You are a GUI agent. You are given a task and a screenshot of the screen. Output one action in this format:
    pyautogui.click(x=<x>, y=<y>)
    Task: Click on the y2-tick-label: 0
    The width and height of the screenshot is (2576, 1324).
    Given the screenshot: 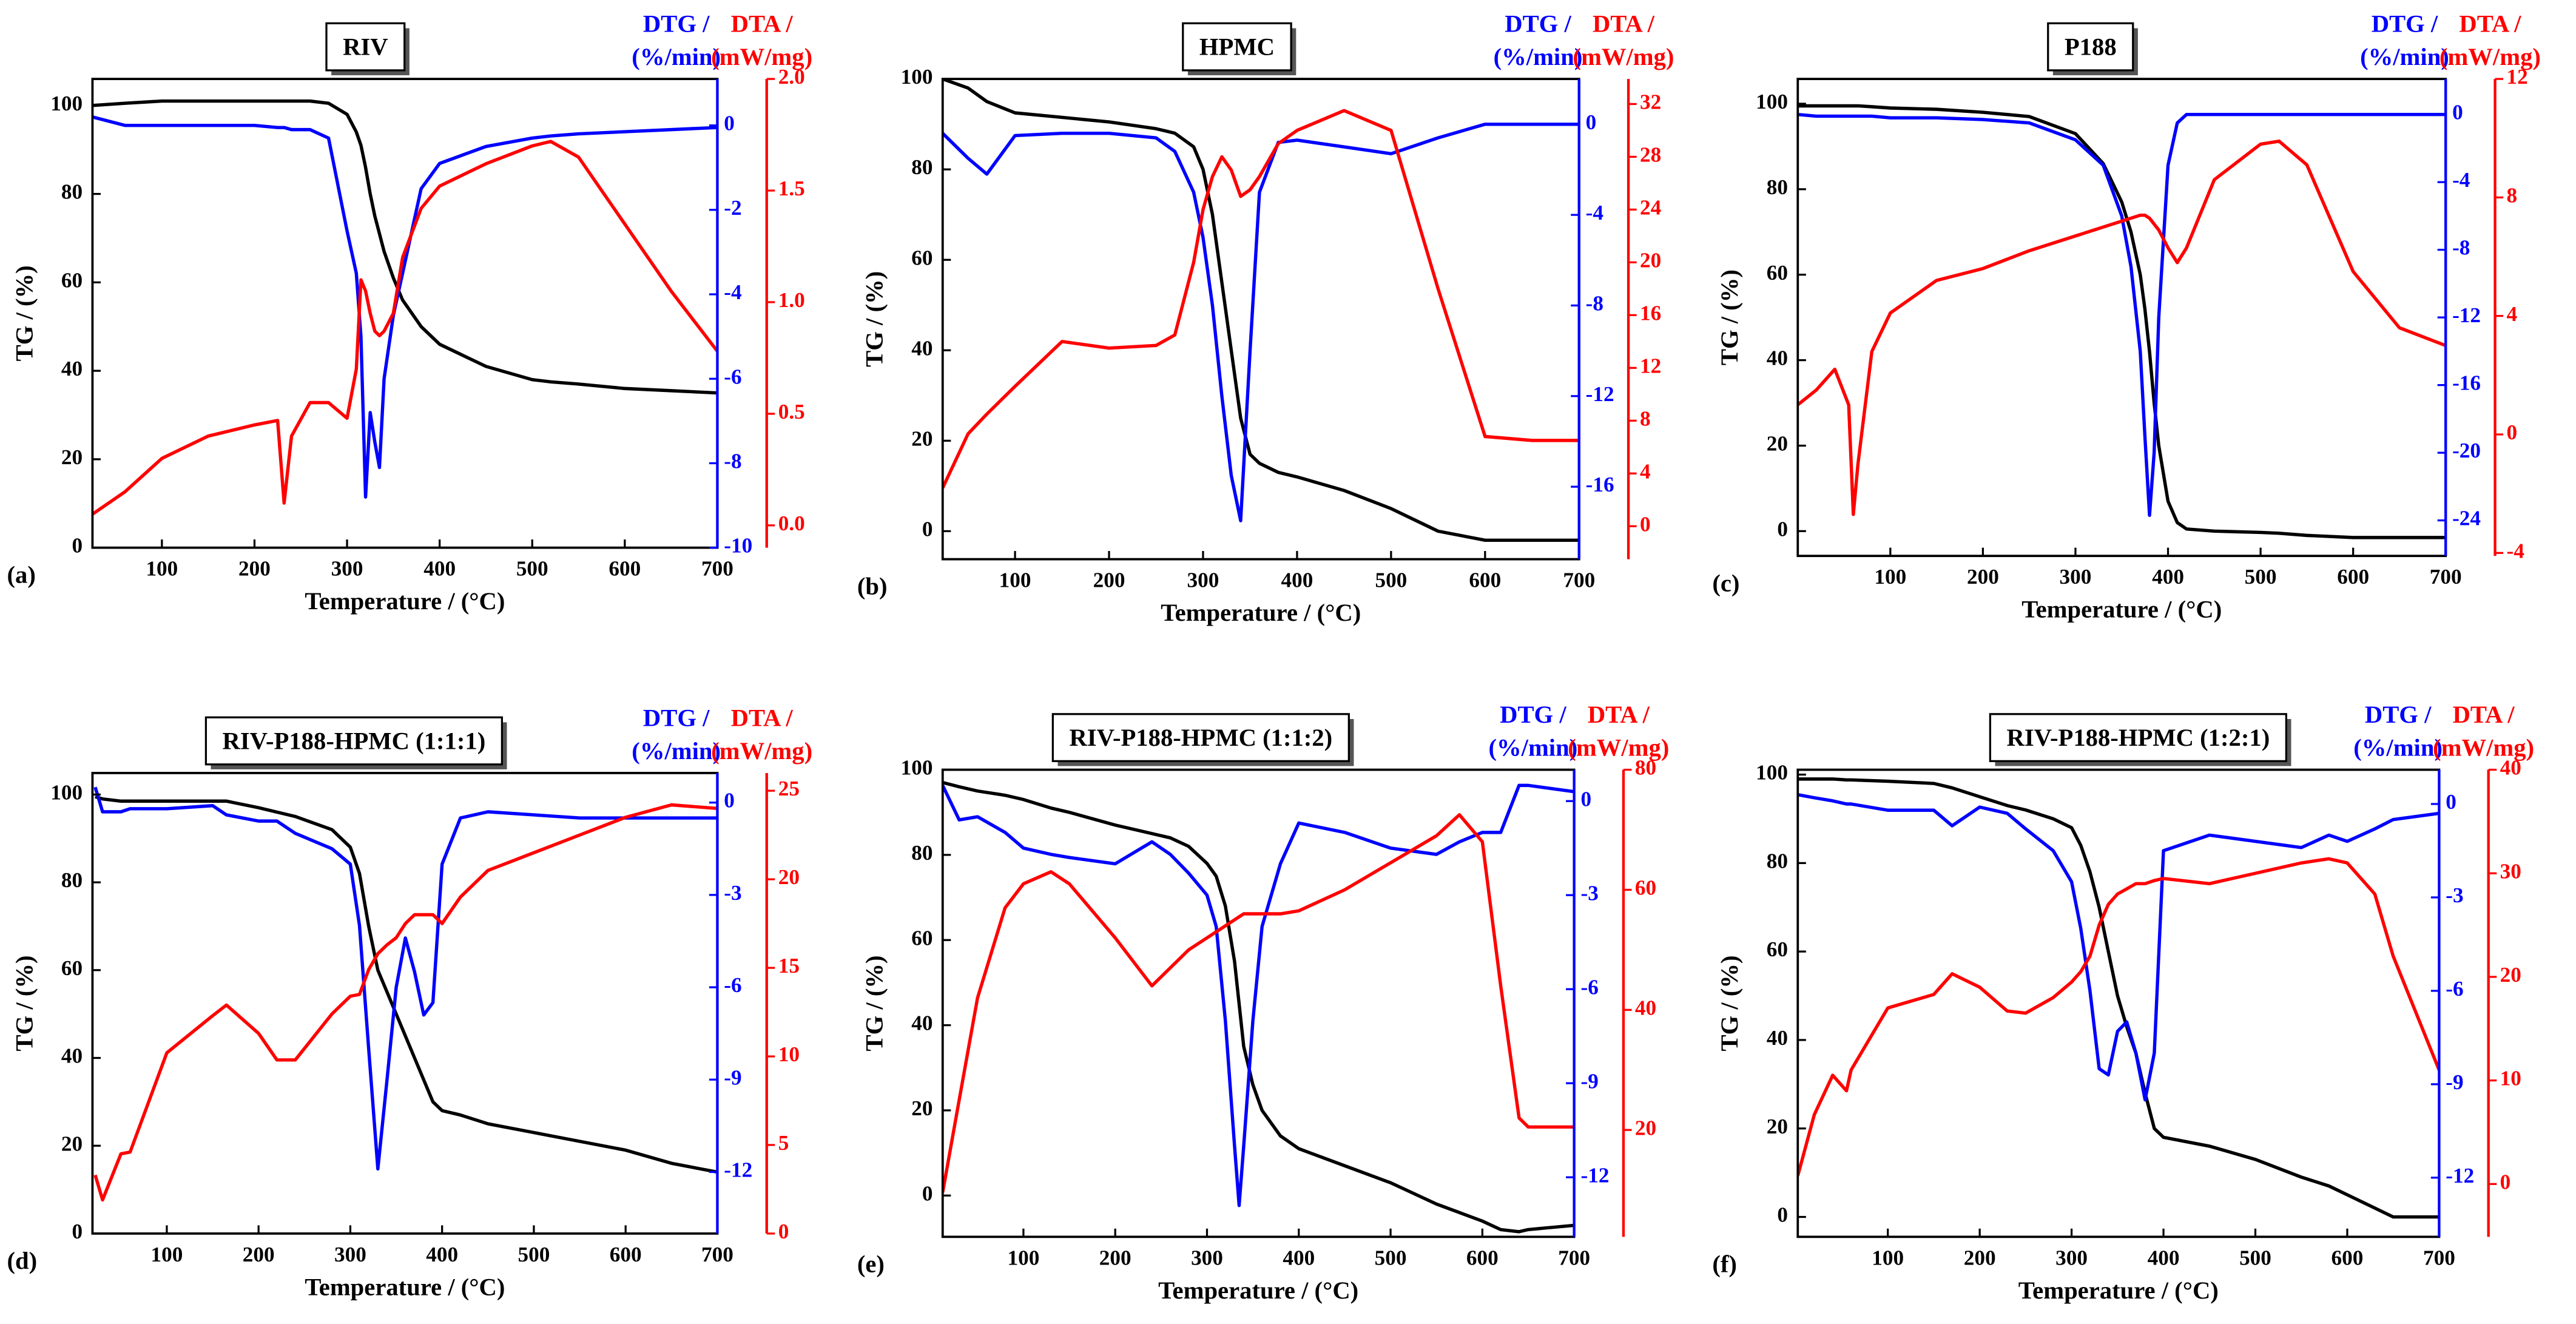 What is the action you would take?
    pyautogui.click(x=730, y=123)
    